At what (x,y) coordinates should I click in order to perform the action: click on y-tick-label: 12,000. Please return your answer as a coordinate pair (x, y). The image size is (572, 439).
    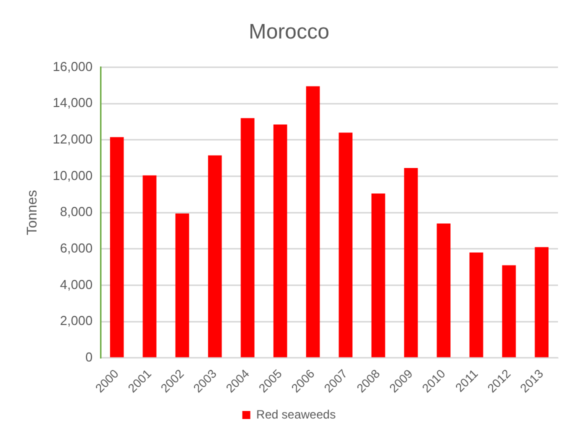
    Looking at the image, I should click on (72, 138).